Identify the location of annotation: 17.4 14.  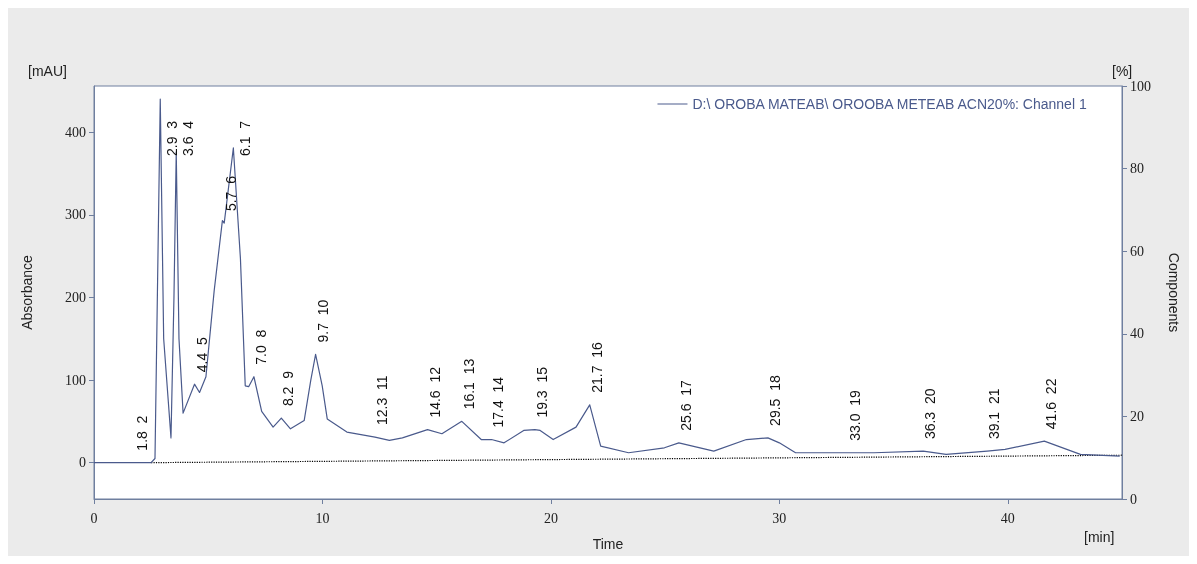
(498, 402).